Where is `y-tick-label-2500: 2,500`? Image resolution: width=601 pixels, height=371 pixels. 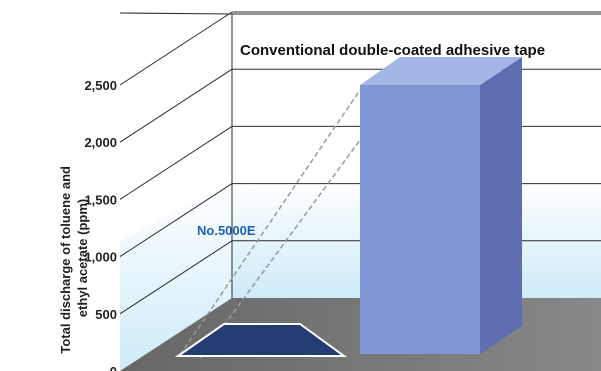
y-tick-label-2500: 2,500 is located at coordinates (100, 85).